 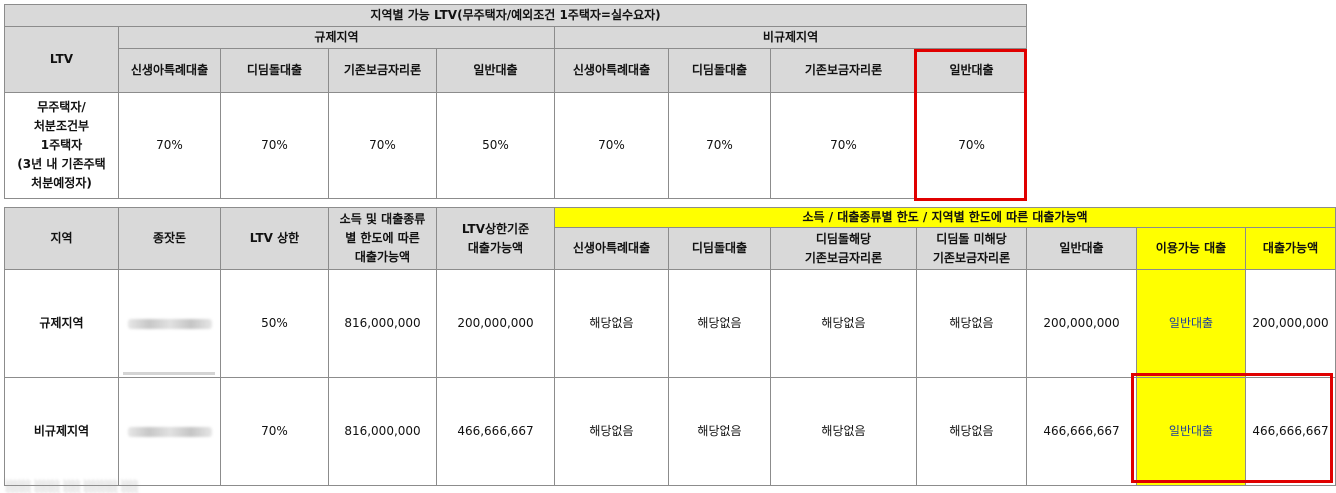 I want to click on borrower-type-line: 처분조건부, so click(x=61, y=126).